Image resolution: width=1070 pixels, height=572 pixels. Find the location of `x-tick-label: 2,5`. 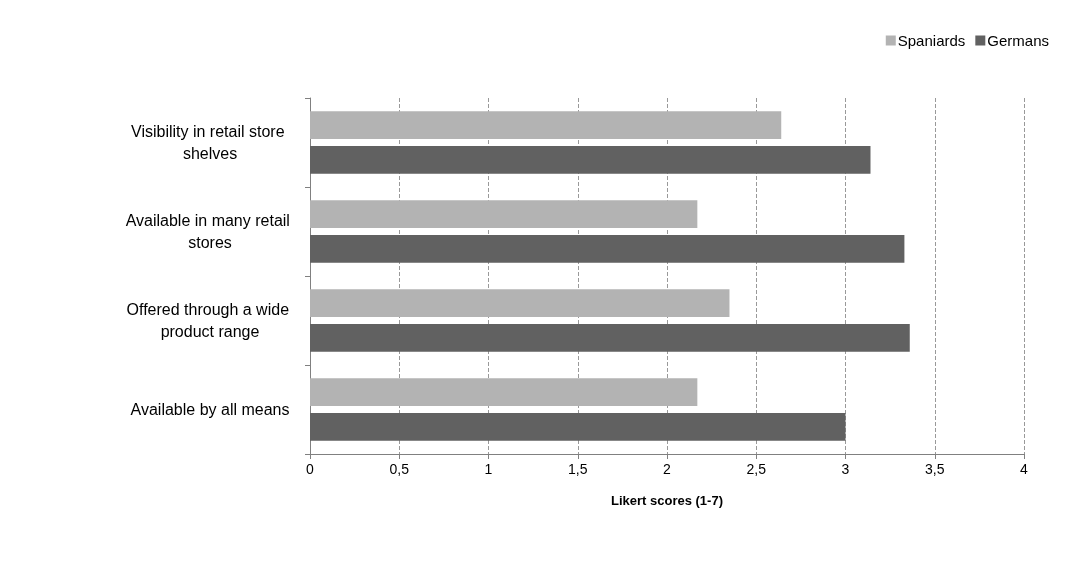

x-tick-label: 2,5 is located at coordinates (756, 469).